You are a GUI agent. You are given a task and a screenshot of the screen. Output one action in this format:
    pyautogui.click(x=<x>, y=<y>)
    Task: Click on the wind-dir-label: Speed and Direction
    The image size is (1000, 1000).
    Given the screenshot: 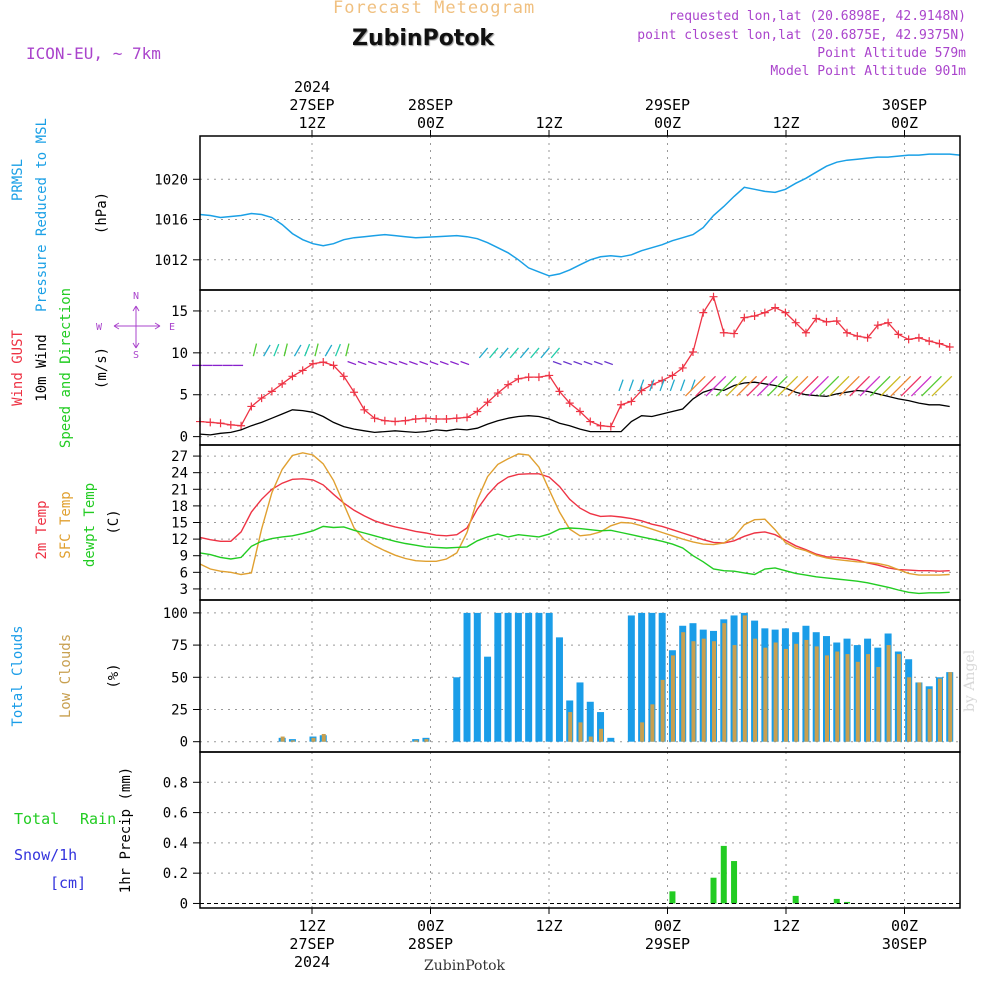 What is the action you would take?
    pyautogui.click(x=66, y=368)
    